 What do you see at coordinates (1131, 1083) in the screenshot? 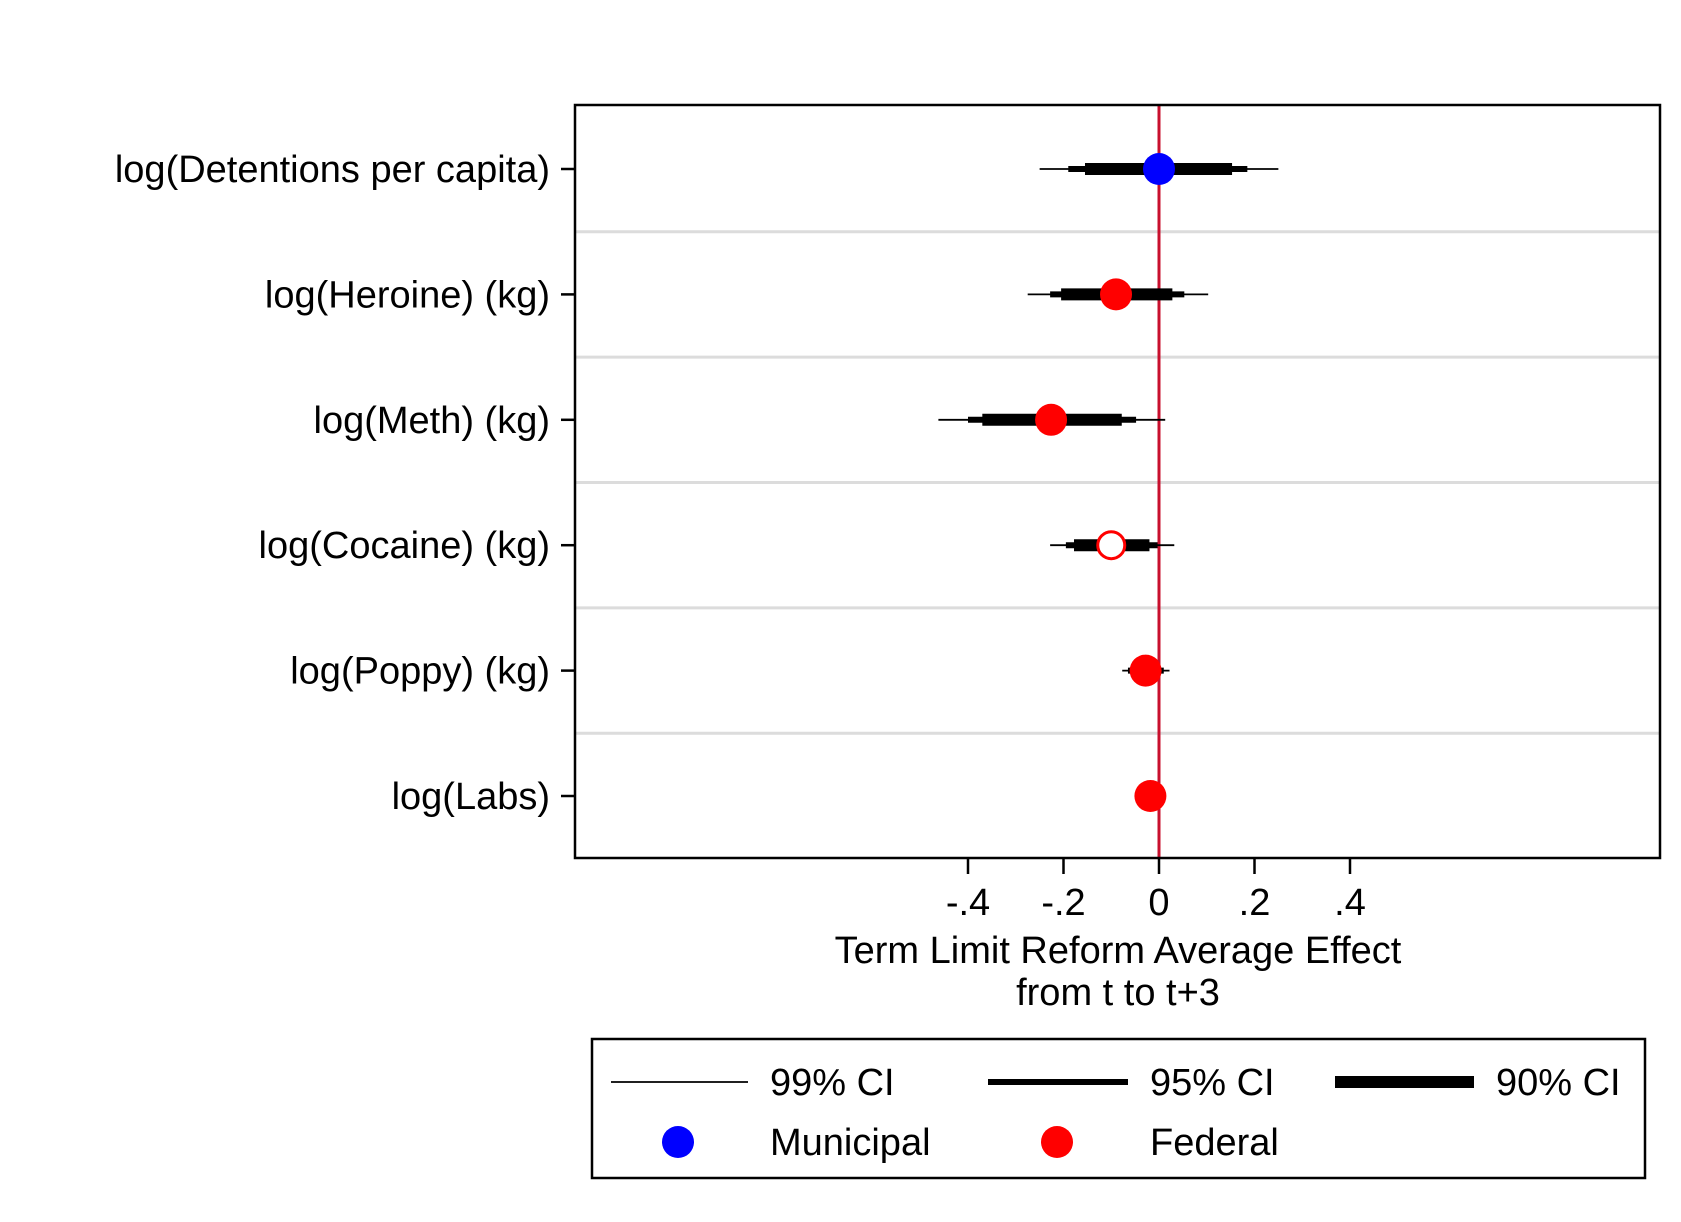
I see `legend-item: 95% CI` at bounding box center [1131, 1083].